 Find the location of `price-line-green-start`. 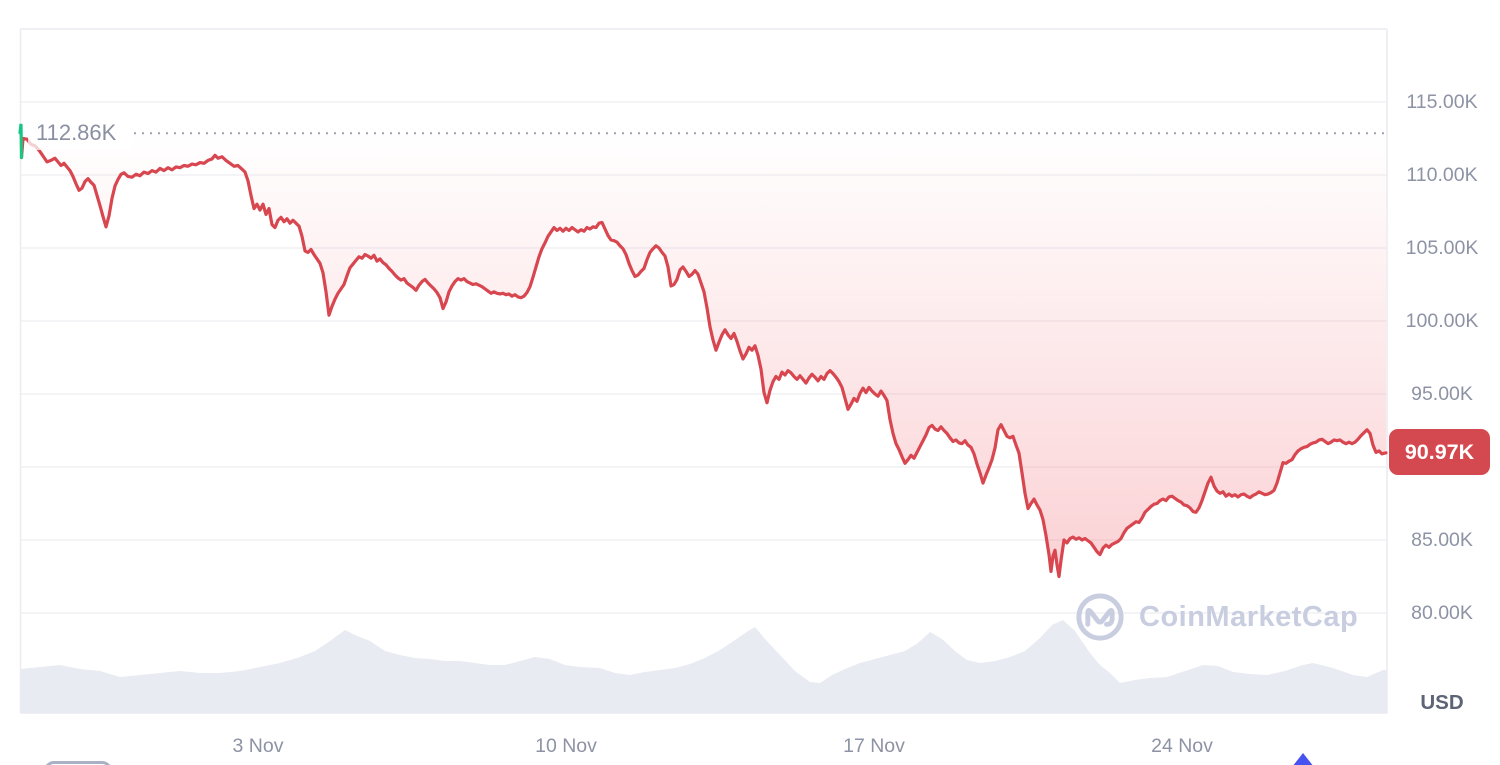

price-line-green-start is located at coordinates (21, 141).